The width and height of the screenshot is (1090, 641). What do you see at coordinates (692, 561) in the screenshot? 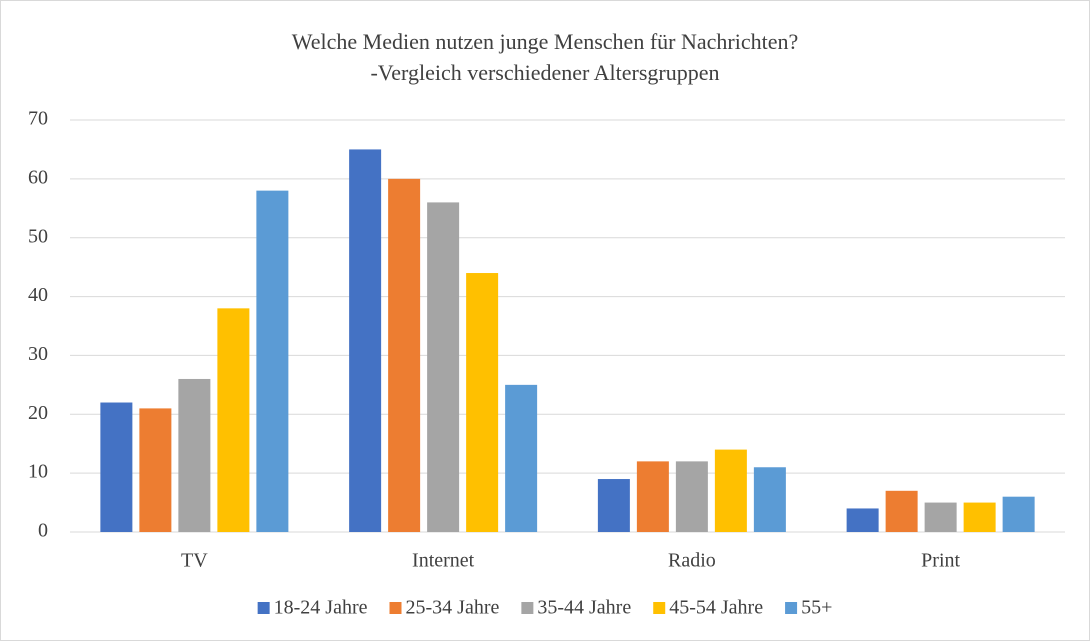
I see `x-tick-label: Radio` at bounding box center [692, 561].